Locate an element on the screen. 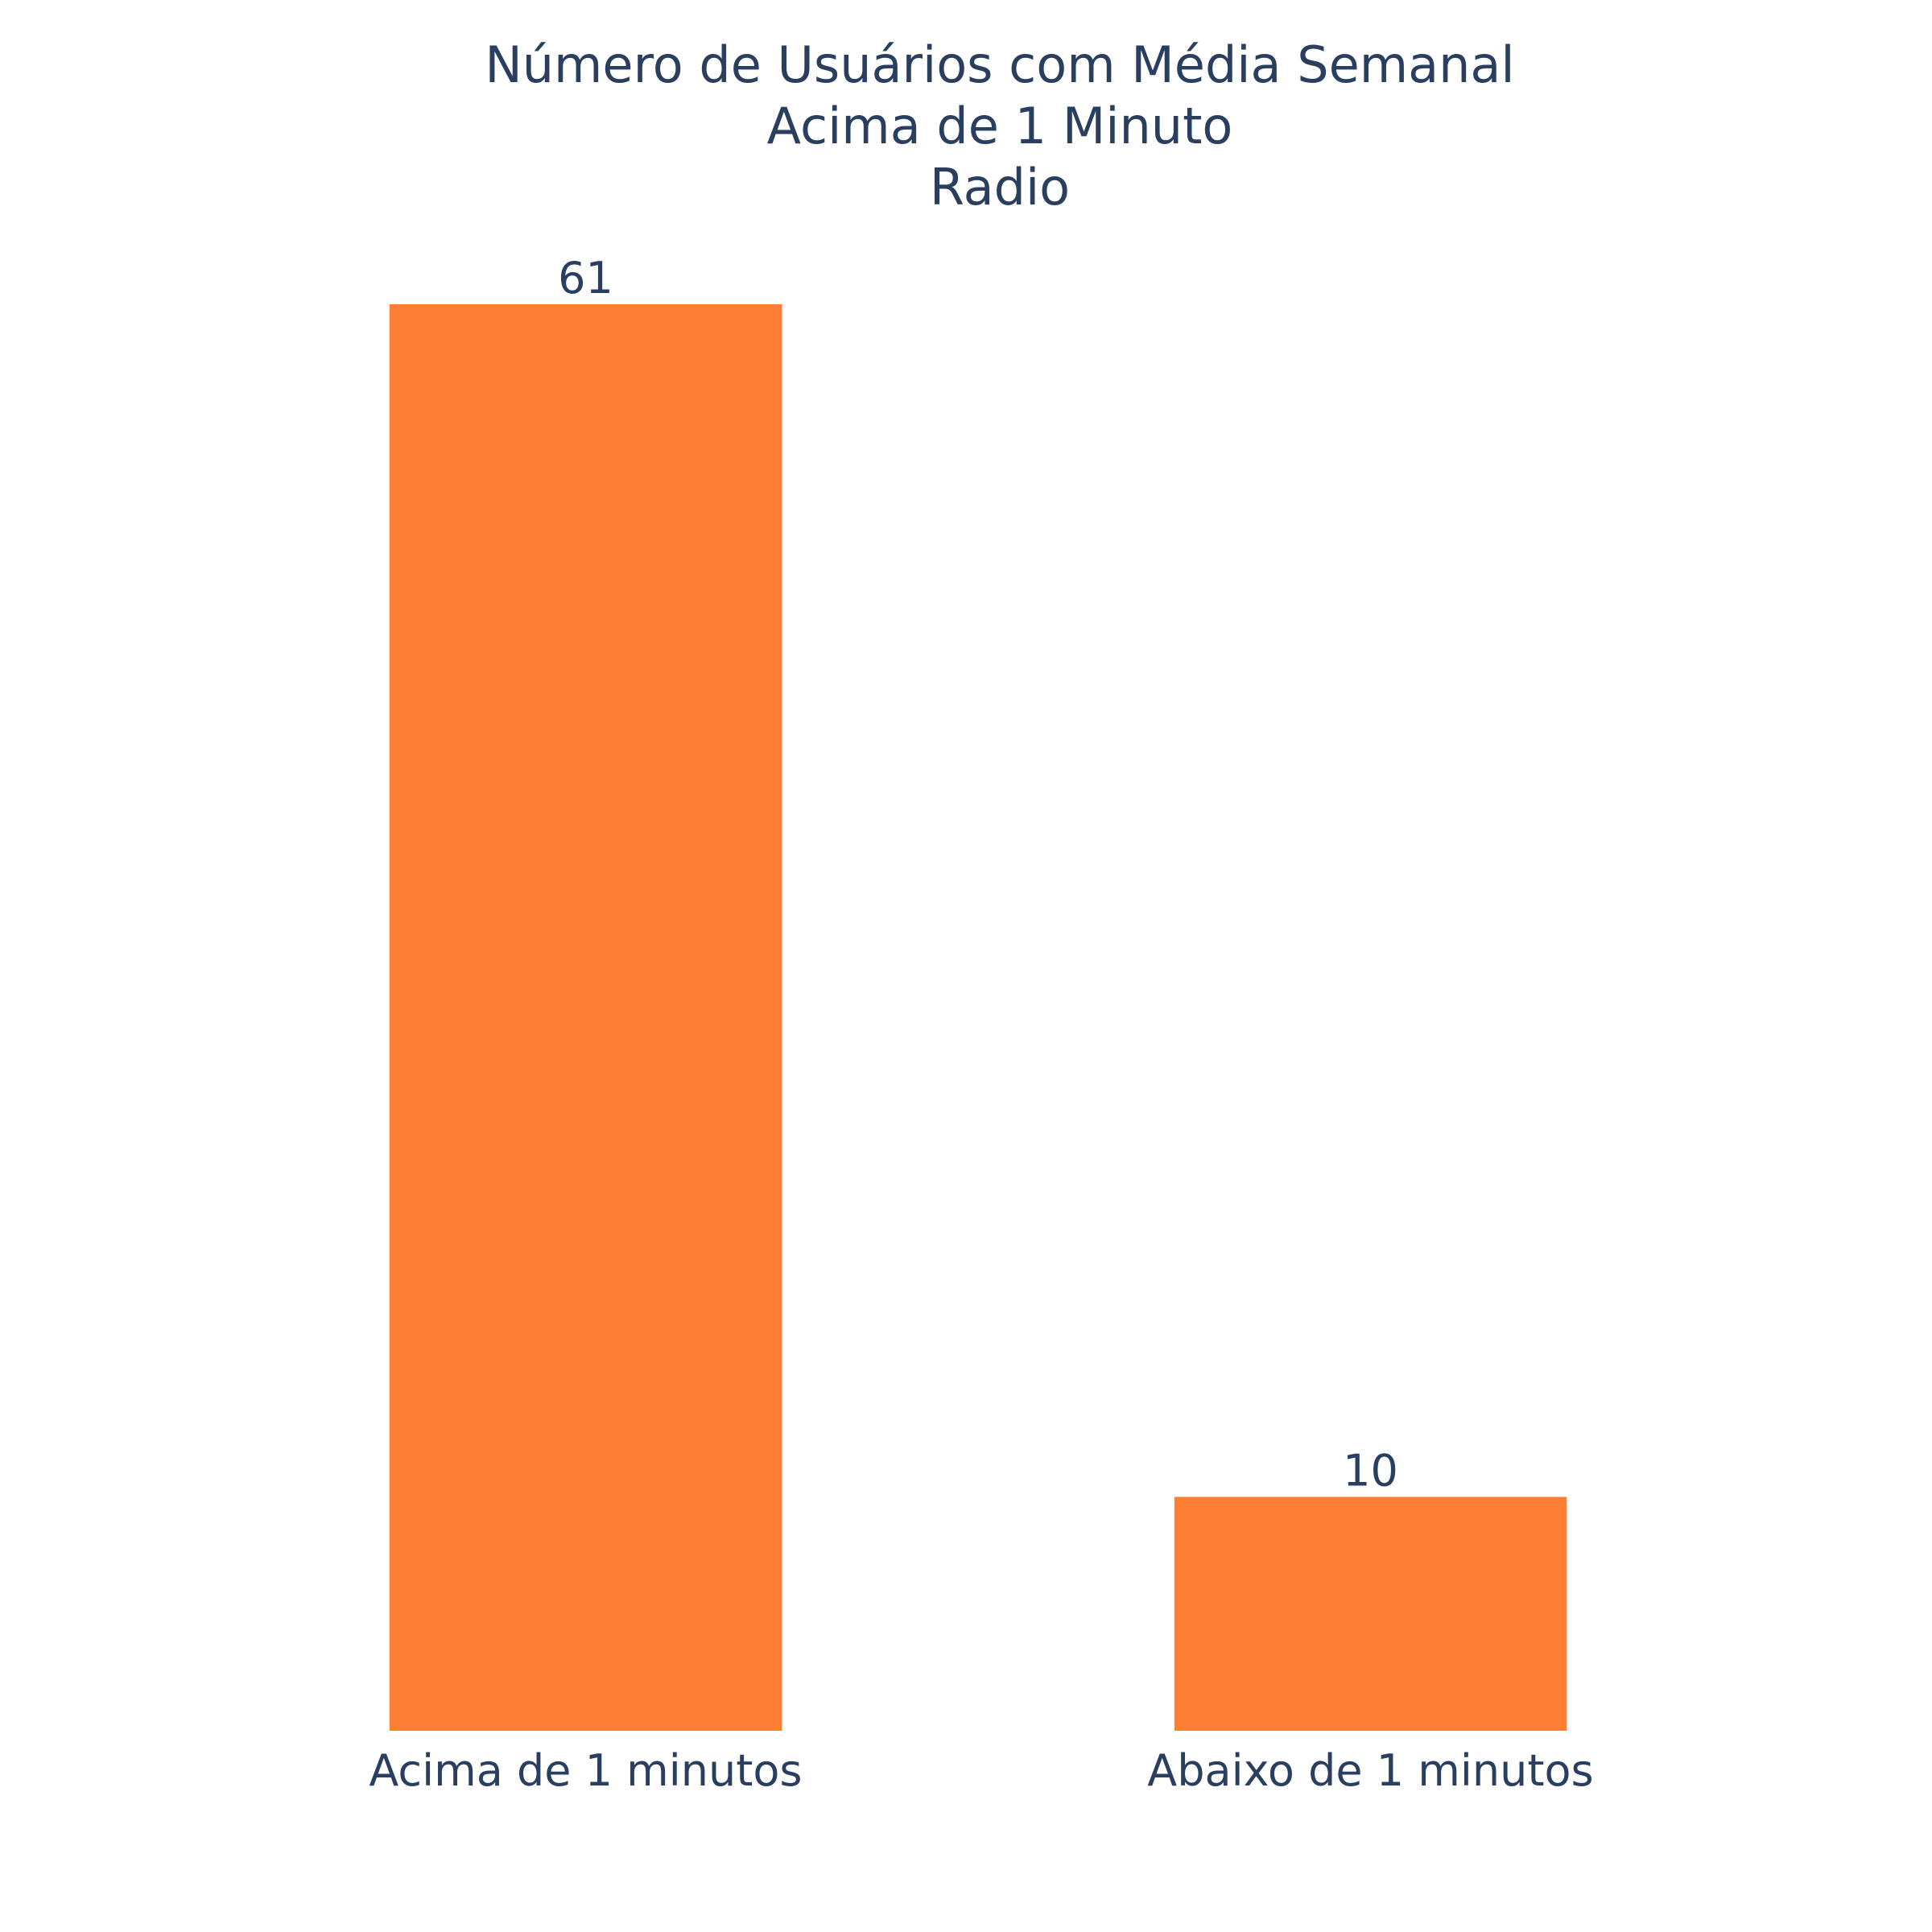 This screenshot has height=1932, width=1932. data-label-1: 10 is located at coordinates (1370, 1471).